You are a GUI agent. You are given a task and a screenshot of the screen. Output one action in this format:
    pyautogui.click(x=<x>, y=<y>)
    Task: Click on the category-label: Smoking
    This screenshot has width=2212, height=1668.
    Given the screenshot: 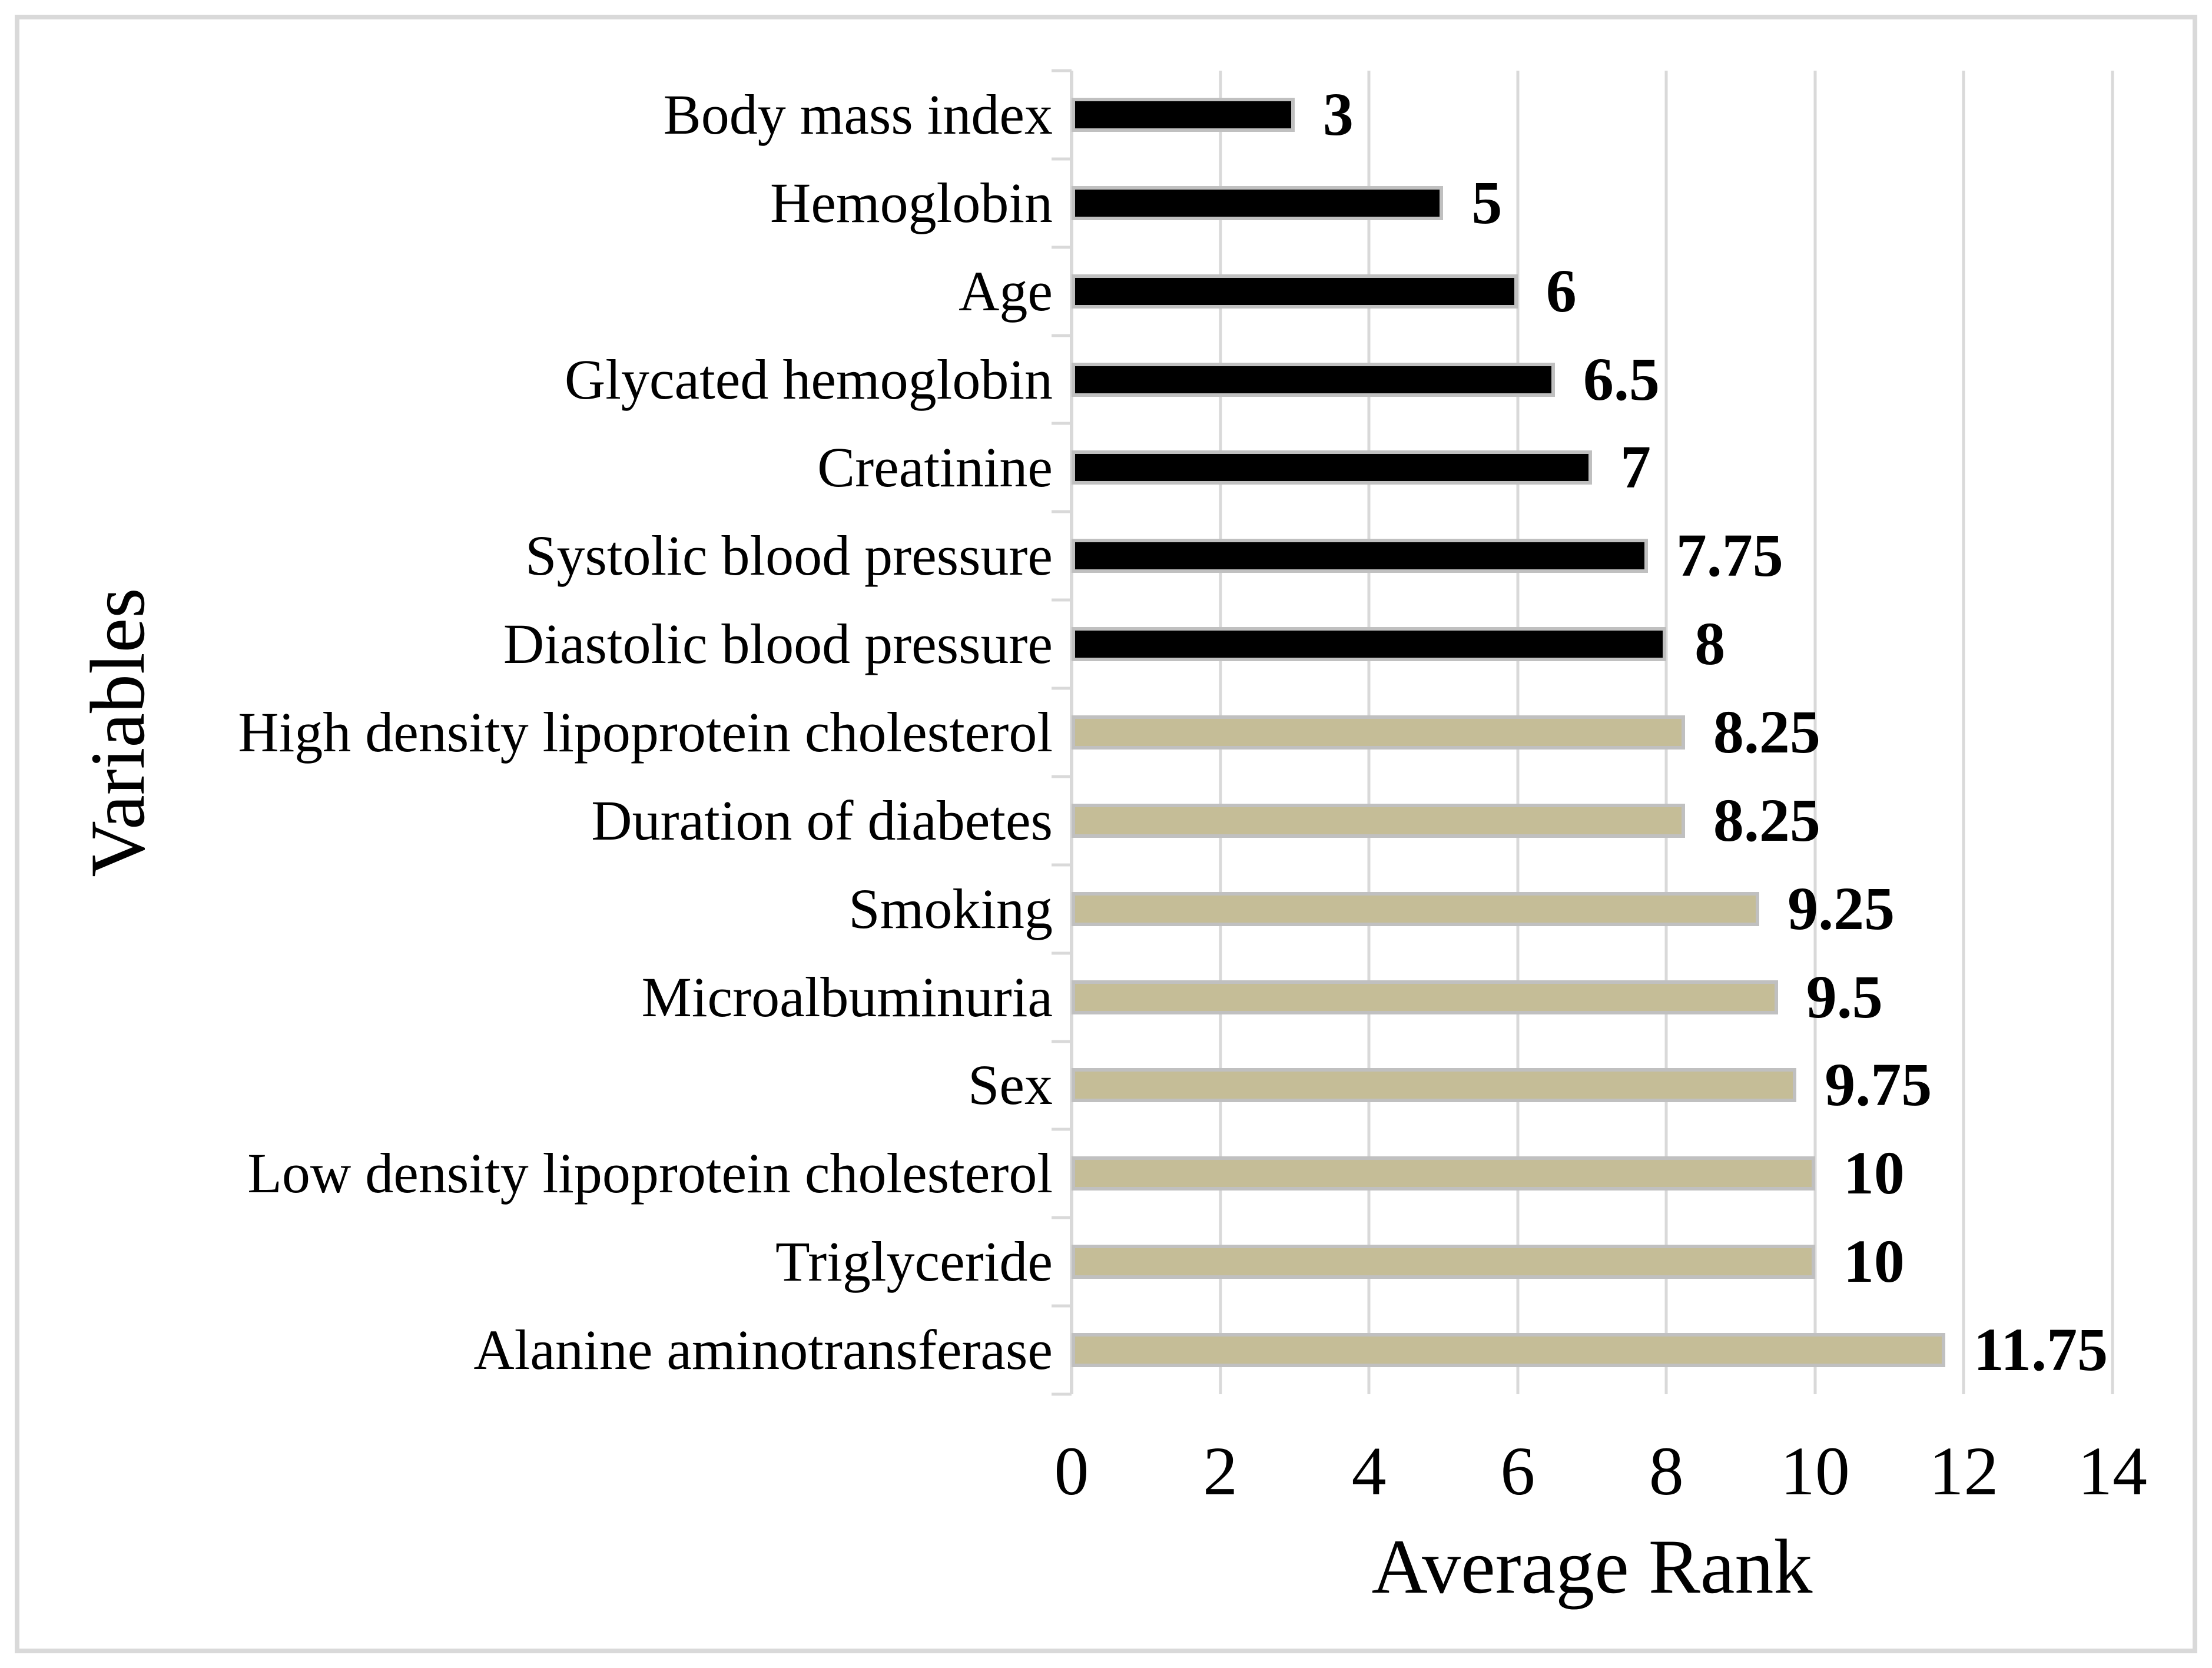 What is the action you would take?
    pyautogui.click(x=950, y=908)
    